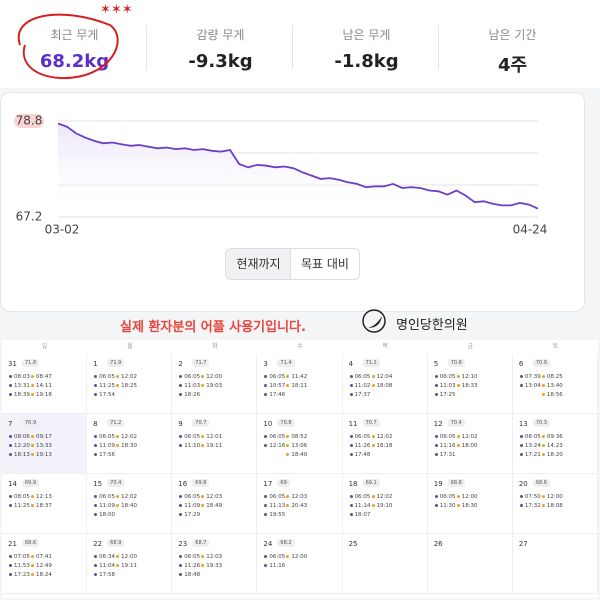 This screenshot has height=600, width=600. I want to click on weight-badge: 70.4, so click(456, 423).